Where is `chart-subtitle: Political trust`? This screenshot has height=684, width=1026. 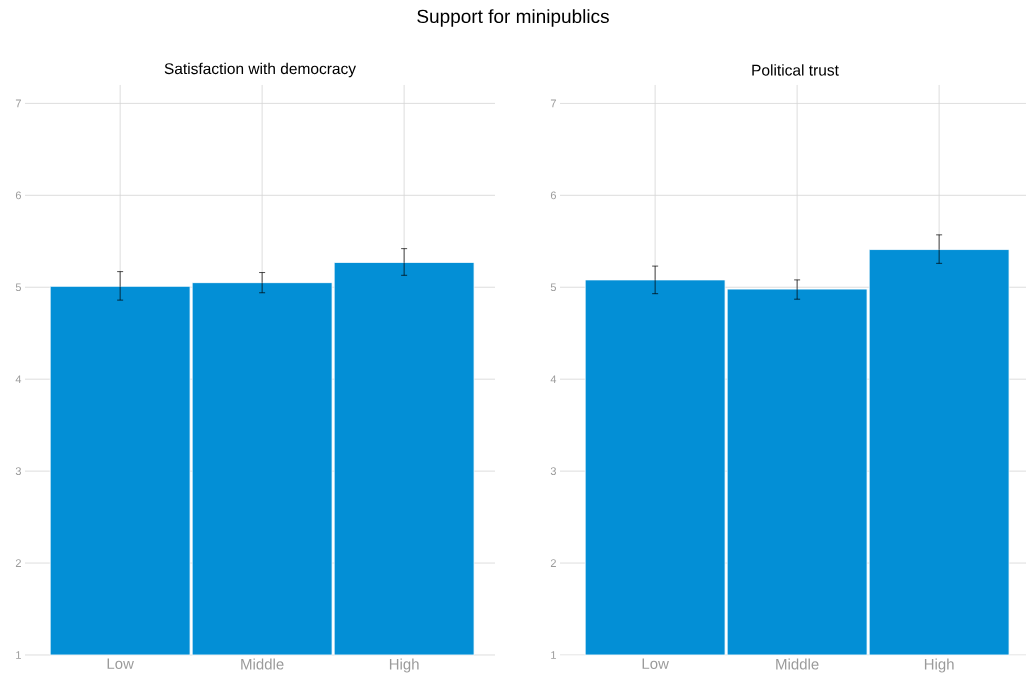 chart-subtitle: Political trust is located at coordinates (795, 70).